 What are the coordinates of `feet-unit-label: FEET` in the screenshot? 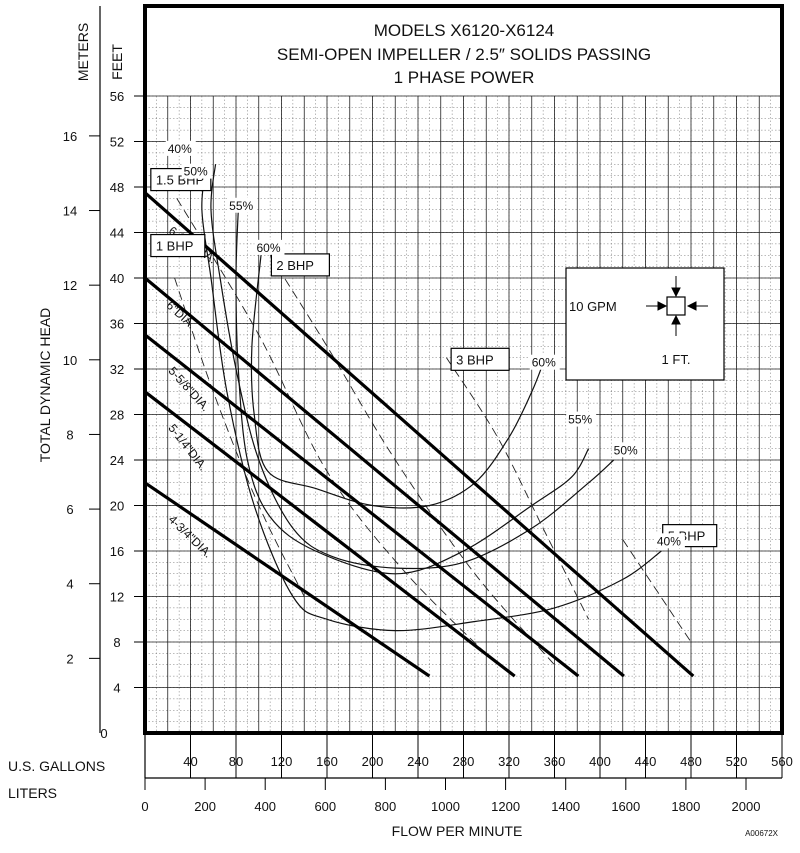 It's located at (117, 62).